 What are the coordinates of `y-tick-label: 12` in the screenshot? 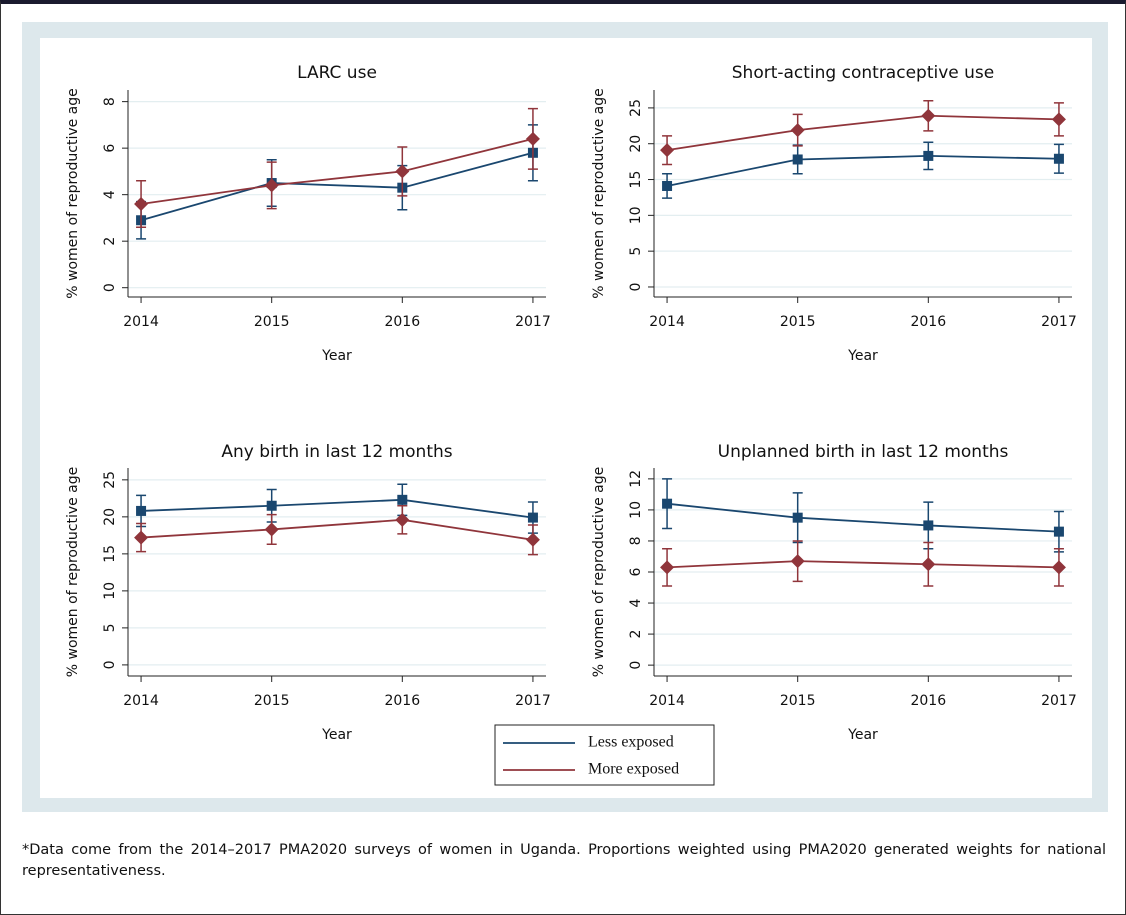 It's located at (636, 479).